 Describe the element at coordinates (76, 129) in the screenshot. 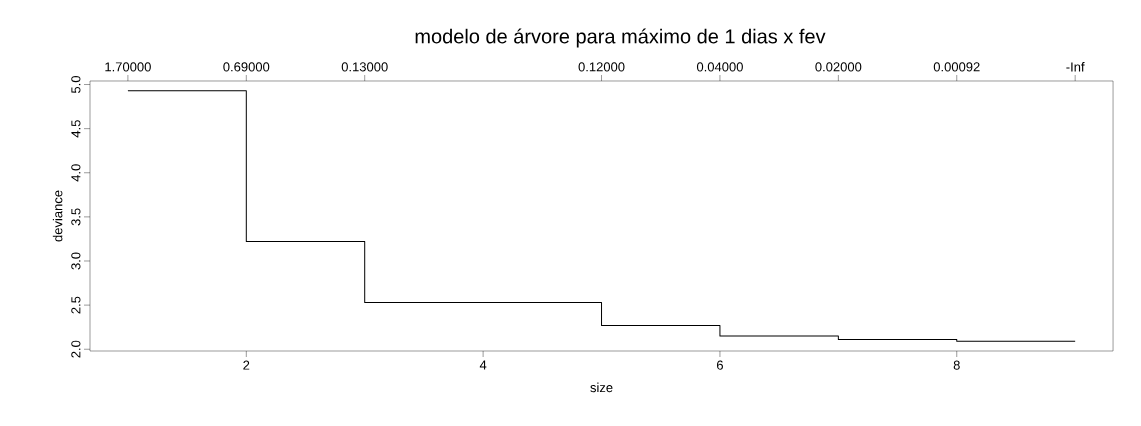

I see `y-tick-label: 4.5` at that location.